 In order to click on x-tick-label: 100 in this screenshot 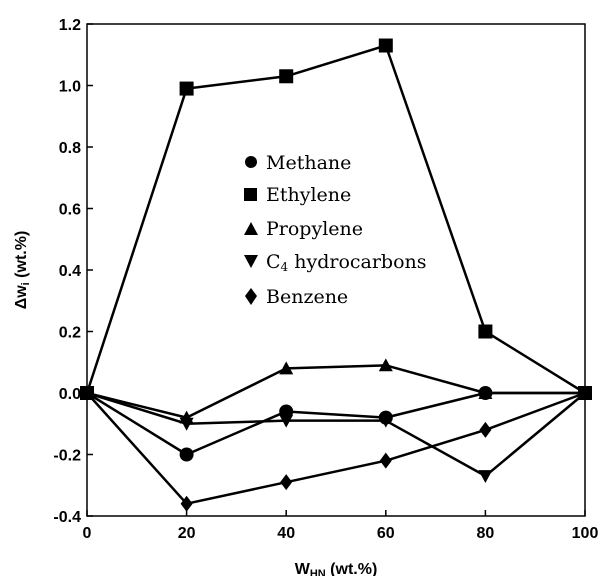, I will do `click(585, 533)`.